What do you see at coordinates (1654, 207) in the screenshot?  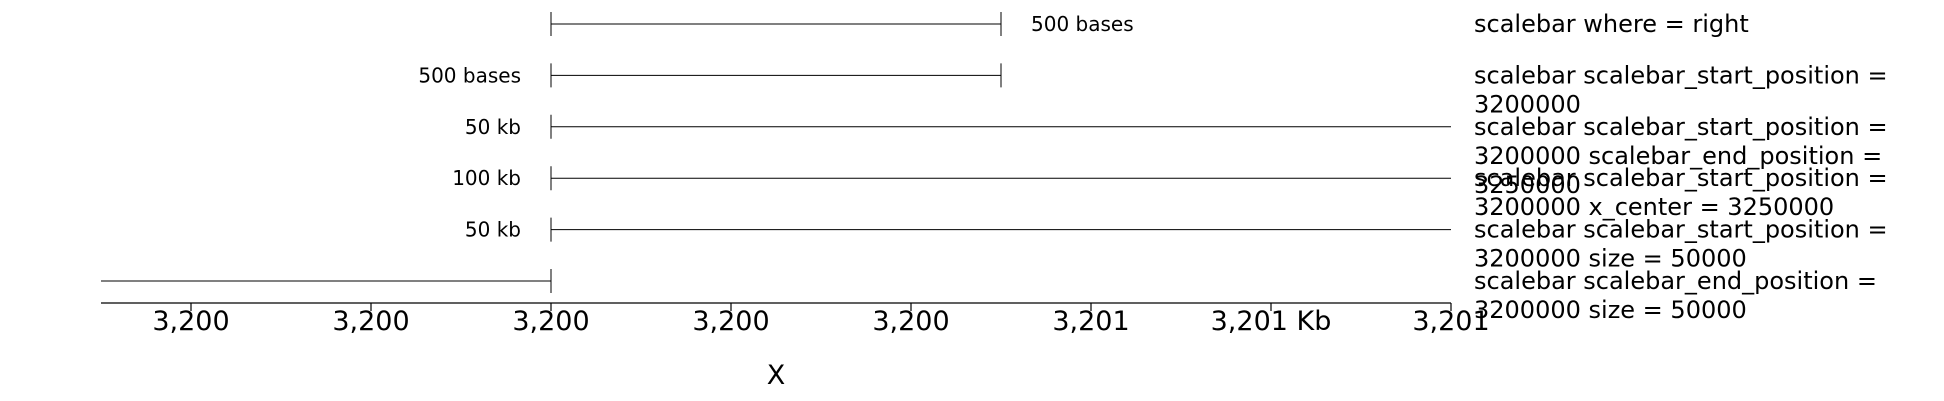 I see `track-title-line: 3200000 x_center = 3250000` at bounding box center [1654, 207].